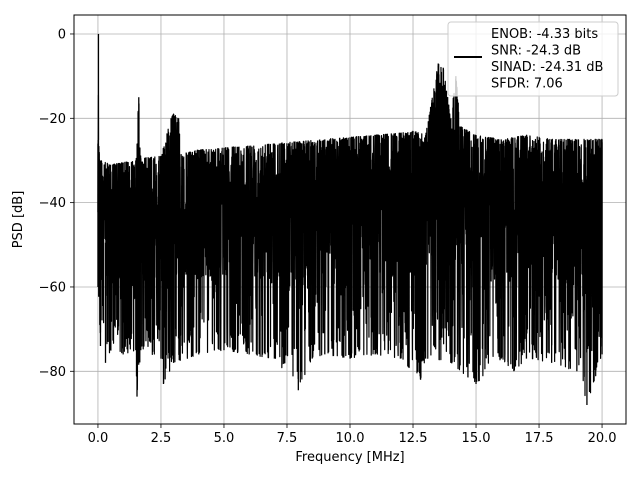 The image size is (640, 480). Describe the element at coordinates (52, 372) in the screenshot. I see `y-tick-label: −80` at that location.